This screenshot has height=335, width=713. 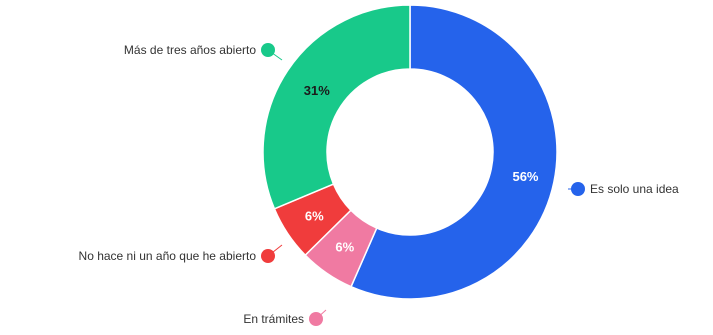 I want to click on slice-value-label-en-tramites: 6%, so click(x=344, y=247).